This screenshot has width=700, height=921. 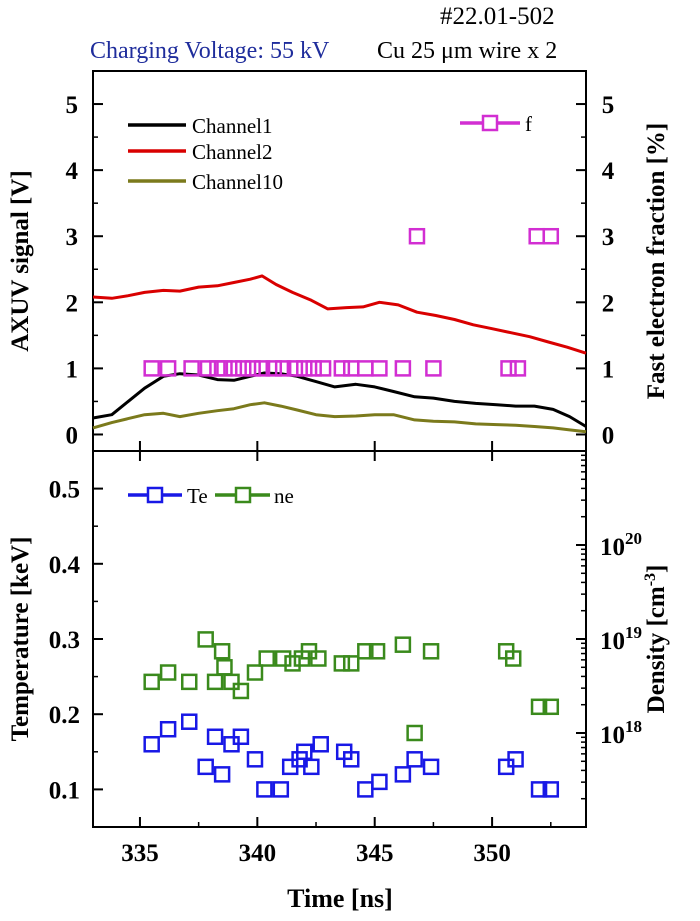 What do you see at coordinates (72, 369) in the screenshot?
I see `top-y-tick-label: 1` at bounding box center [72, 369].